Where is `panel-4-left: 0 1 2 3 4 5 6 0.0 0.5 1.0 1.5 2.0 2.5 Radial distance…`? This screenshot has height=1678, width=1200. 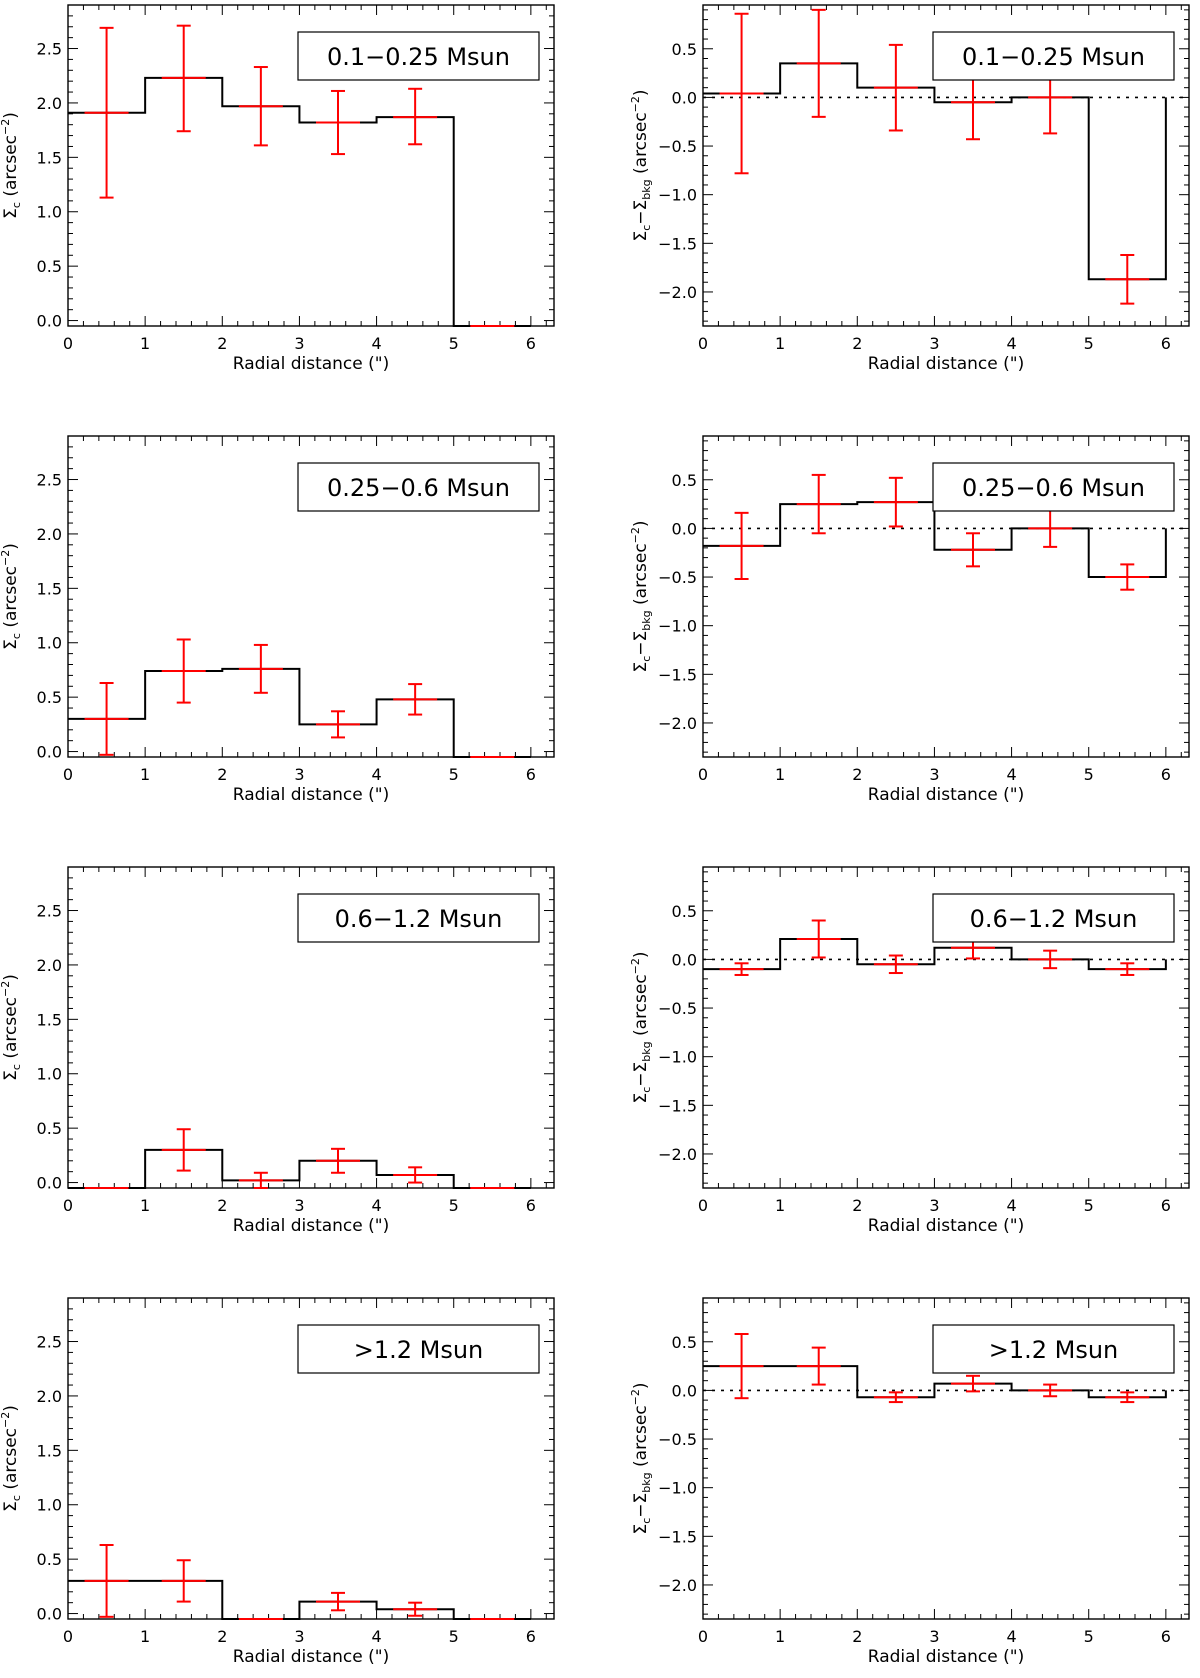
panel-4-left: 0 1 2 3 4 5 6 0.0 0.5 1.0 1.5 2.0 2.5 Radial distance… is located at coordinates (277, 1482).